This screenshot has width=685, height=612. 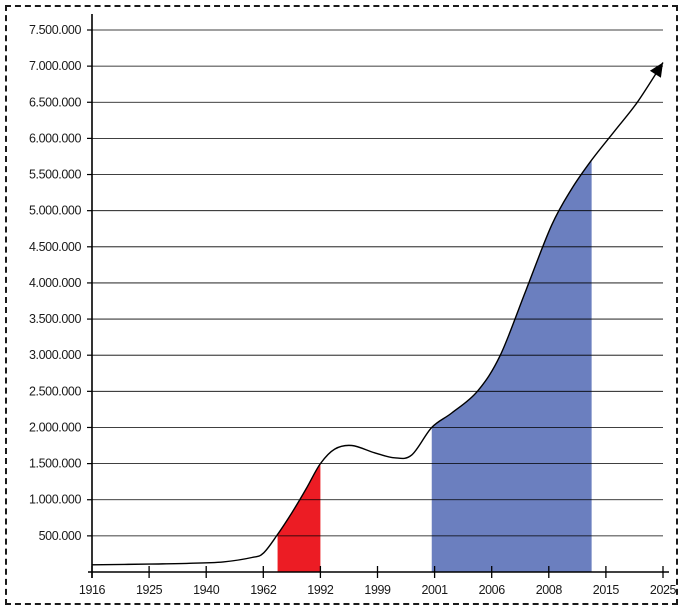 I want to click on x-tick-label: 2025, so click(x=663, y=590).